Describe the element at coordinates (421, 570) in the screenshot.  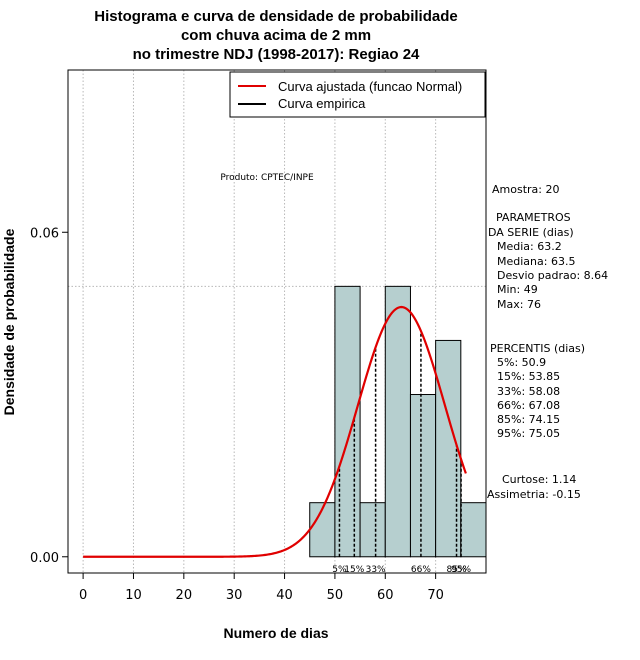
I see `percentile-label: 66%` at that location.